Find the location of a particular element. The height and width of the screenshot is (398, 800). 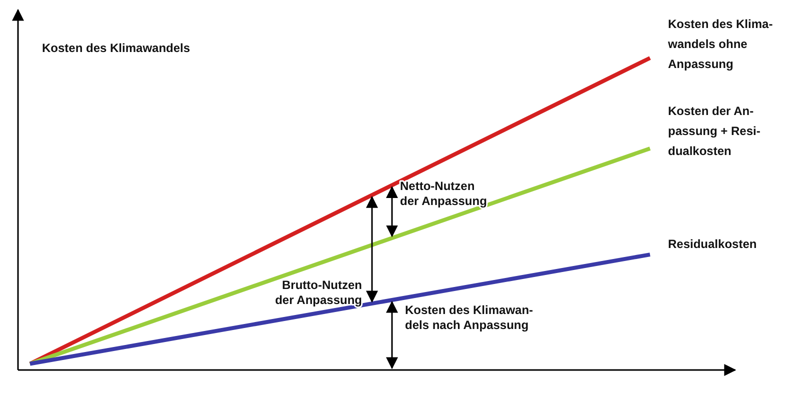

series-label: Kosten des Klima- wandels ohne Anpassung is located at coordinates (720, 44).